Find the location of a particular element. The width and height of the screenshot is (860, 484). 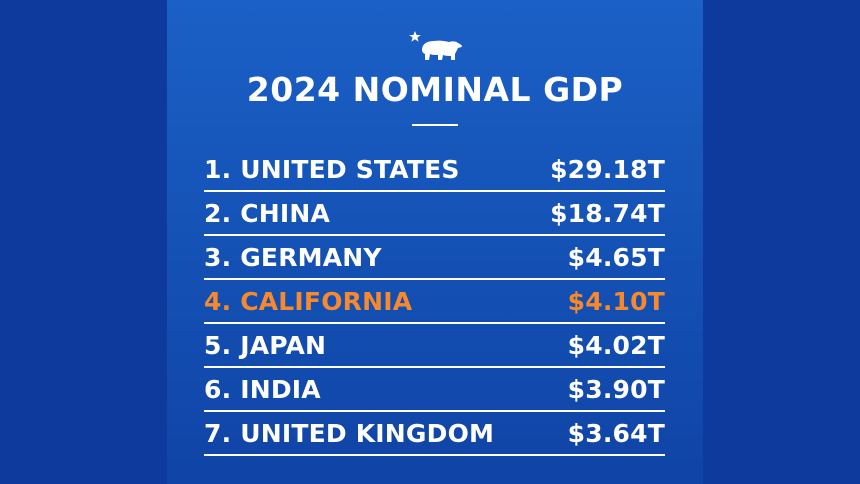

country-name: 3. GERMANY is located at coordinates (293, 257).